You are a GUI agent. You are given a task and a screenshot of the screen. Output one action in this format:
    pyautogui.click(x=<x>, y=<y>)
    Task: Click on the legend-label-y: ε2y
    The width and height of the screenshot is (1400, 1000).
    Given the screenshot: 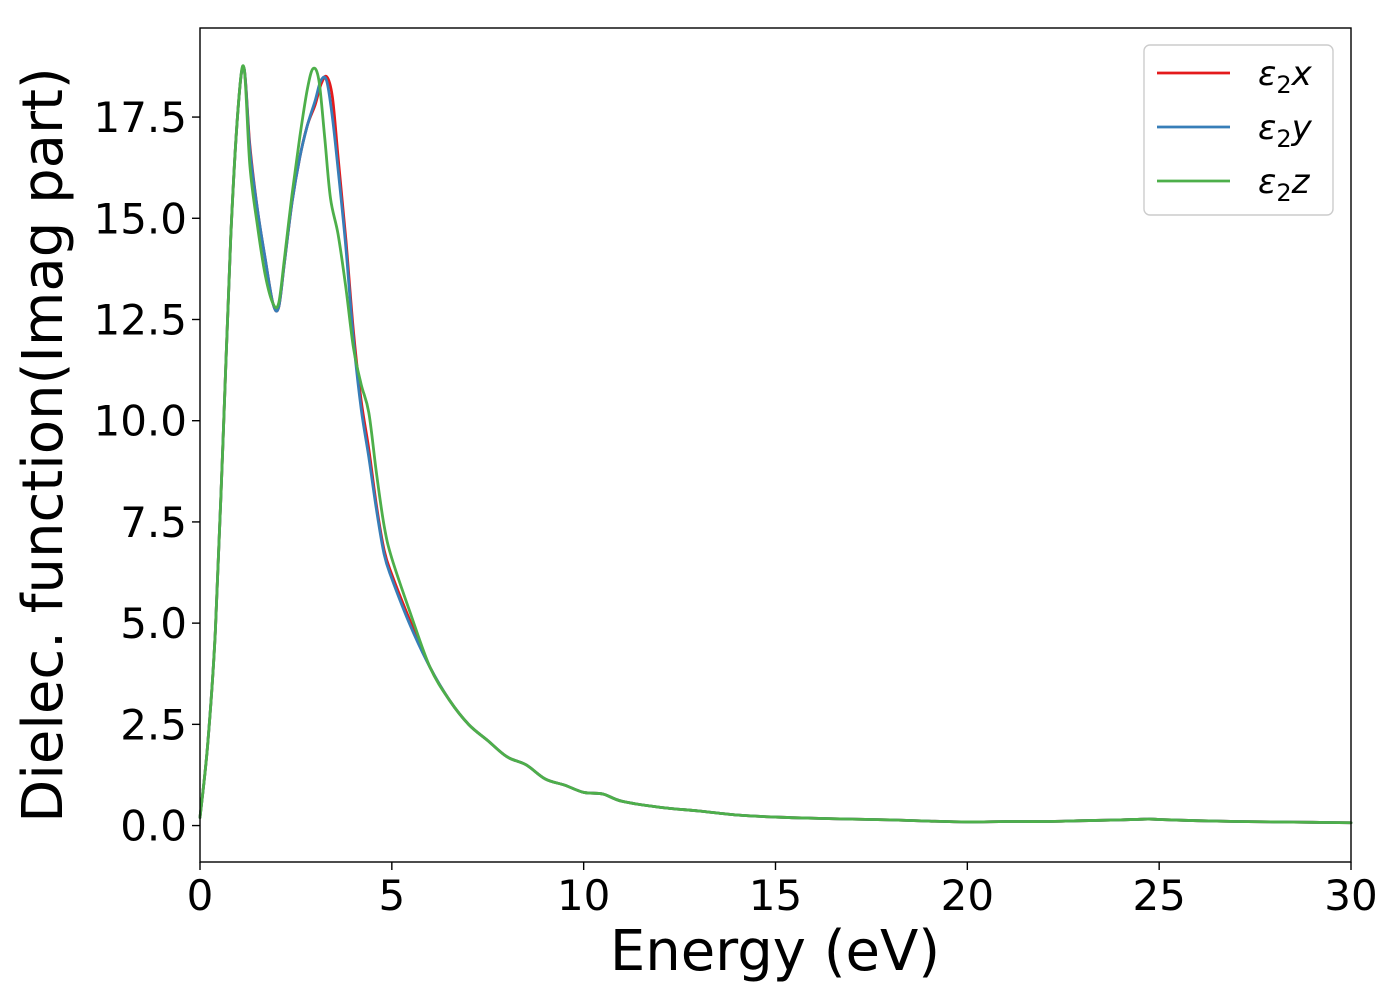 What is the action you would take?
    pyautogui.click(x=1285, y=130)
    